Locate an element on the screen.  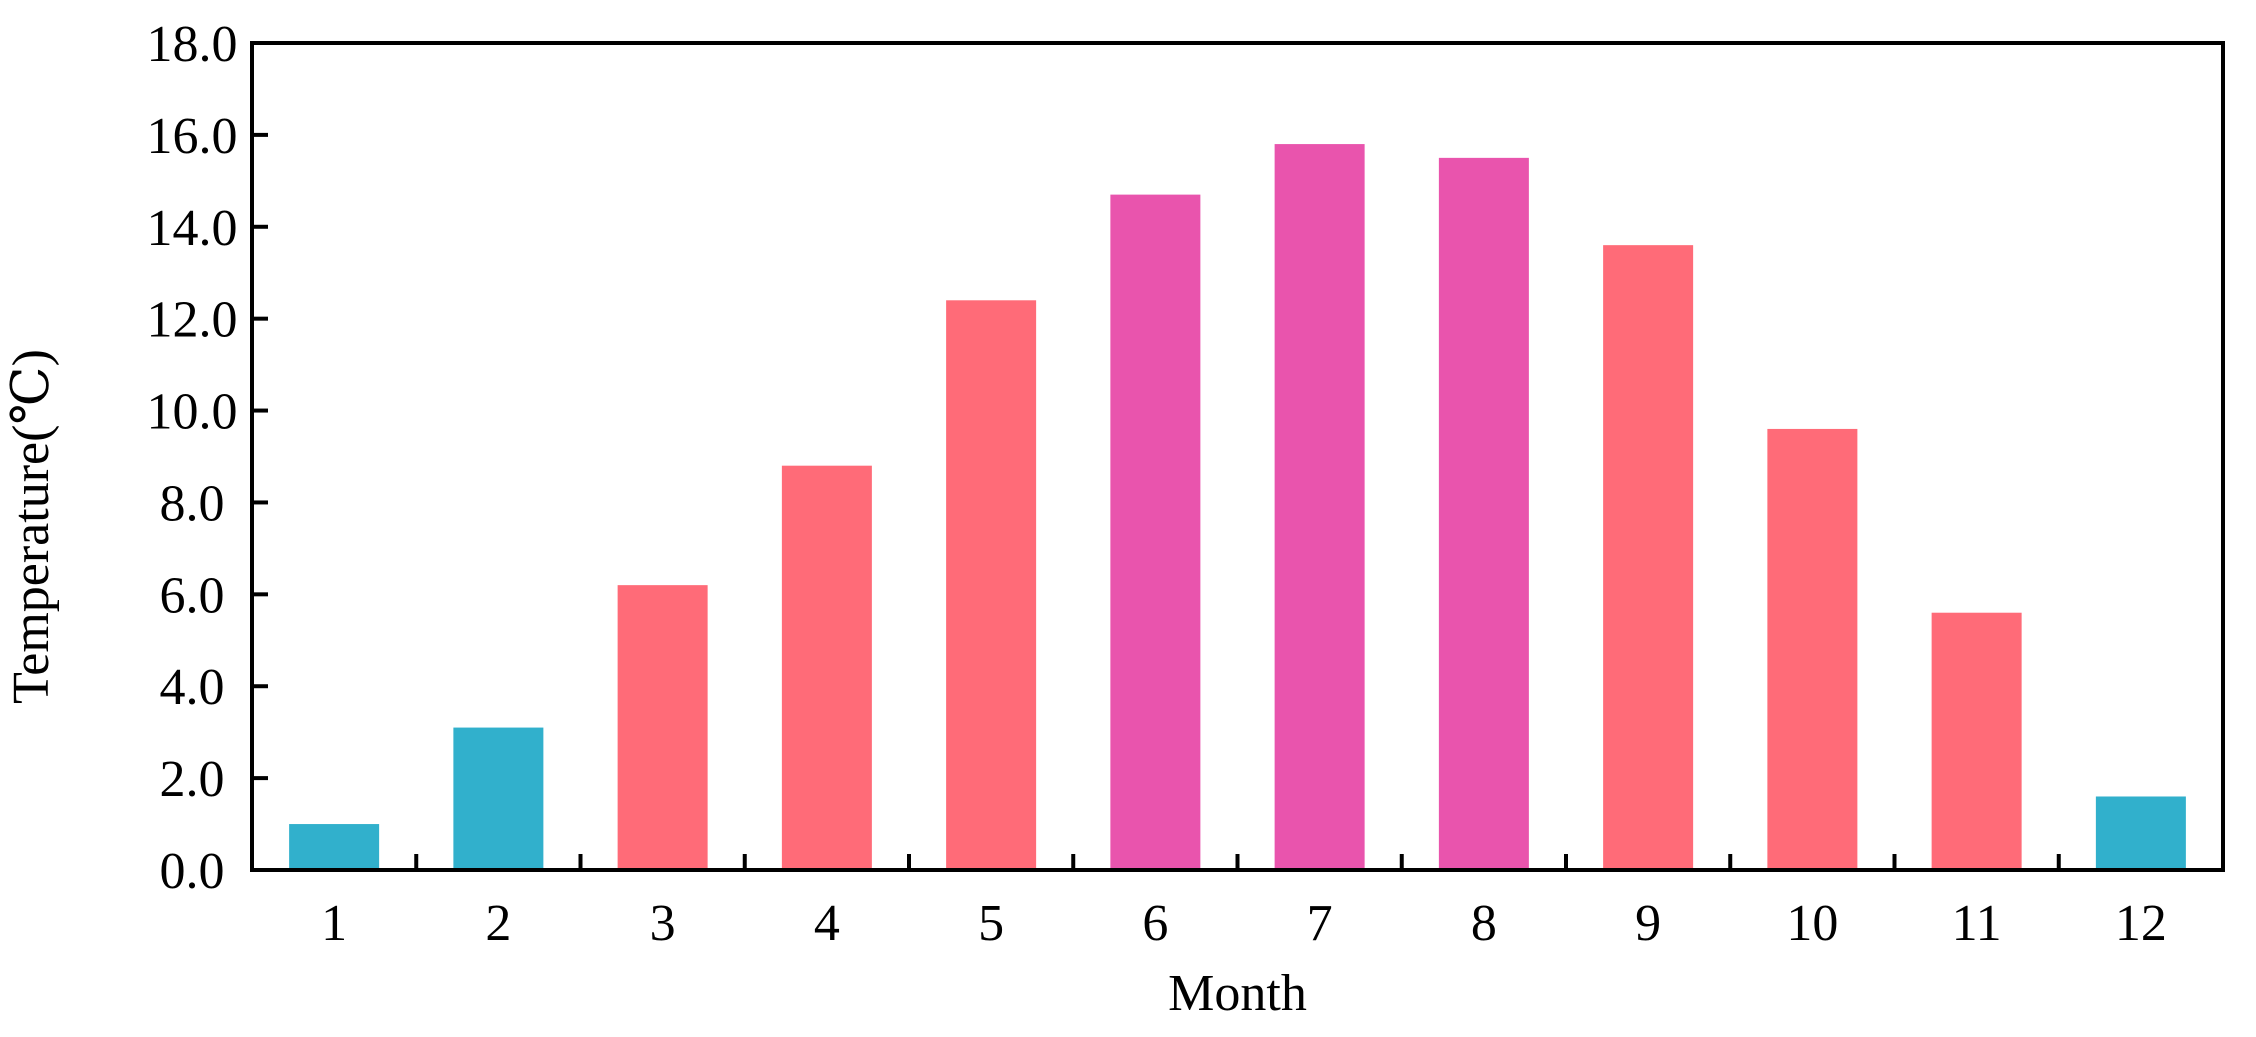
y-tick-label-2.0: 2.0 is located at coordinates (192, 779).